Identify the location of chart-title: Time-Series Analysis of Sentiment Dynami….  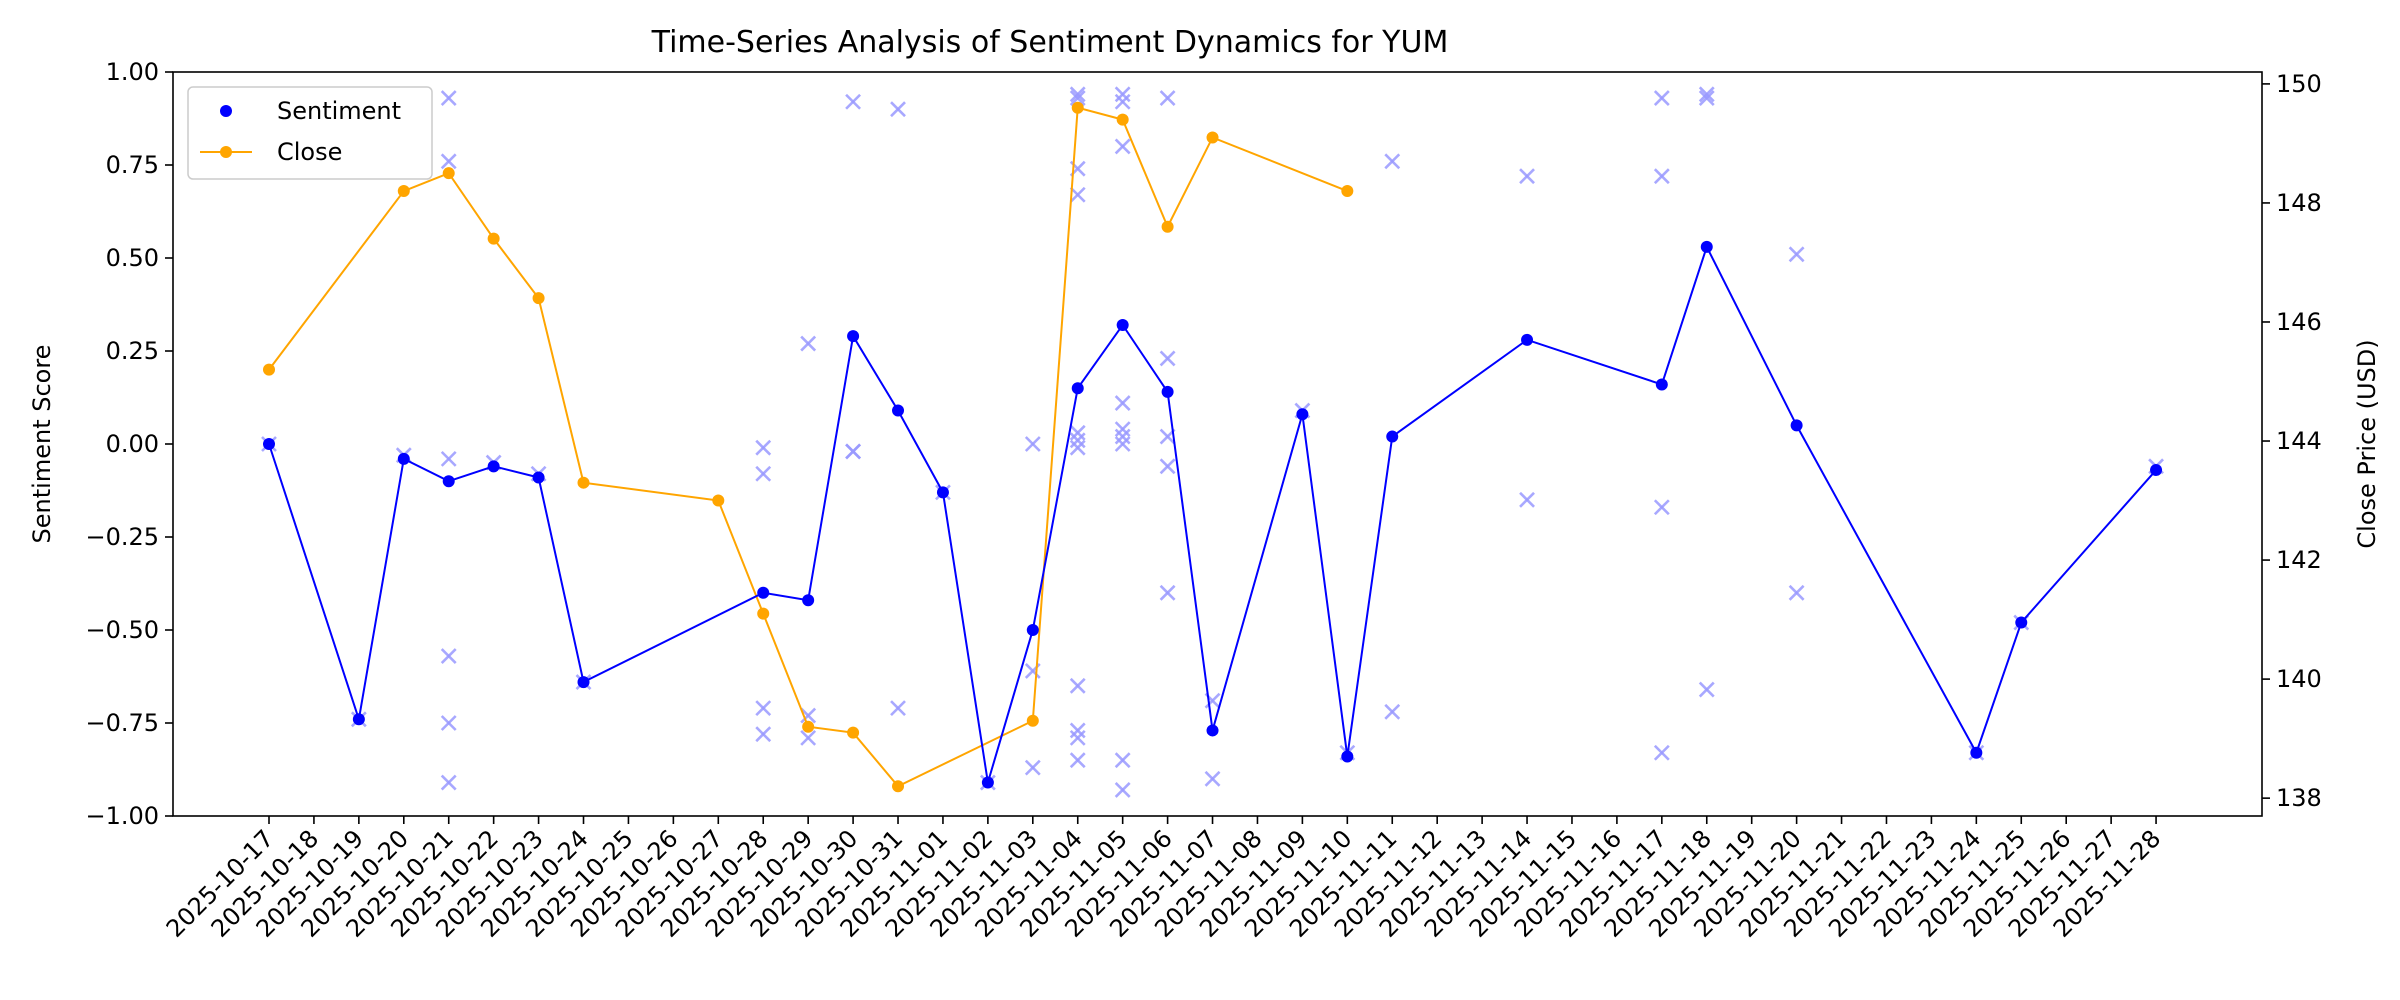
(1050, 42).